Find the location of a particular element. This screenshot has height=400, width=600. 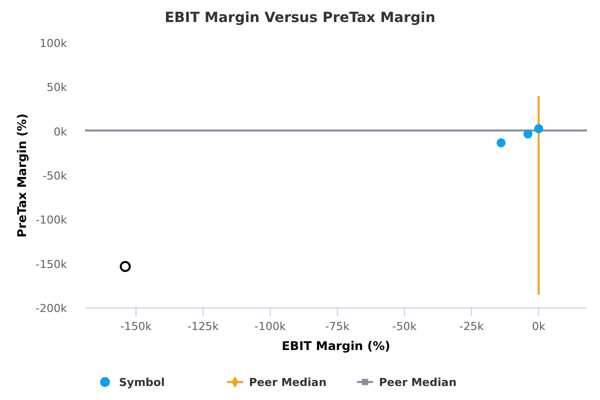

y-tick-label: 100k is located at coordinates (54, 43).